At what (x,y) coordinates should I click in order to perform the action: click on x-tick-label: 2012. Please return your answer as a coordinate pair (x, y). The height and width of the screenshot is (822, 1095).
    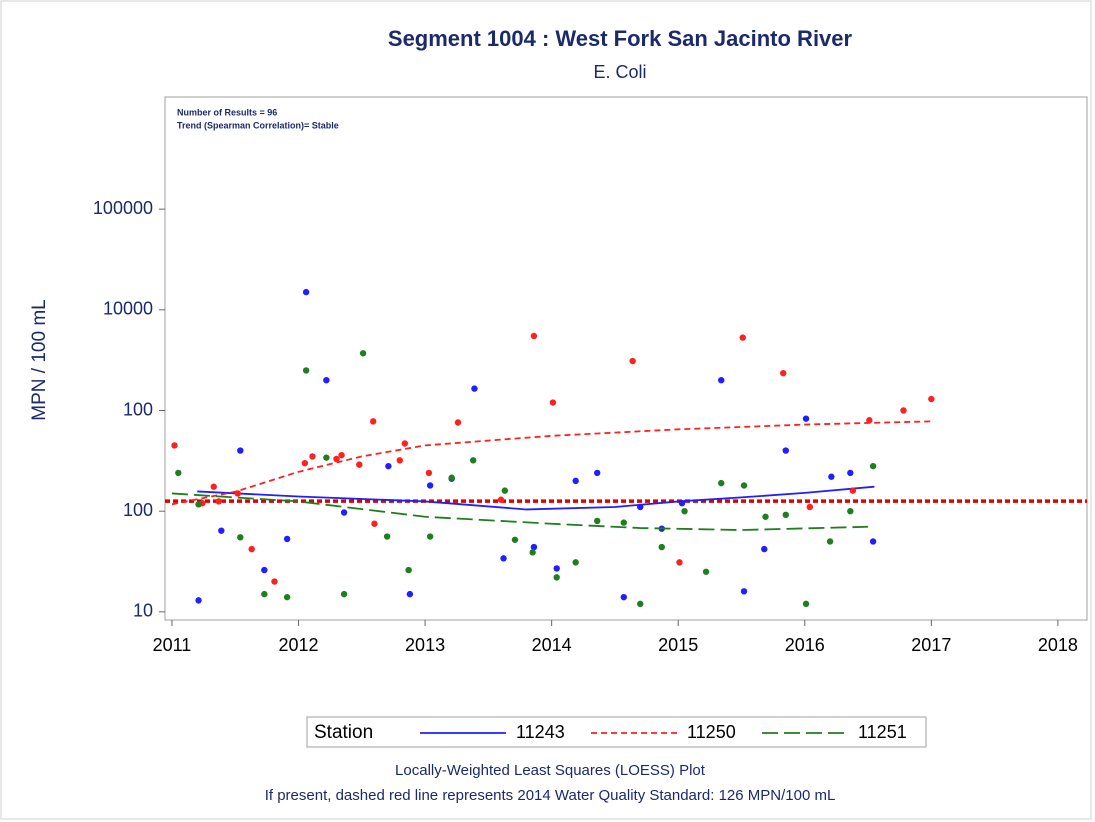
    Looking at the image, I should click on (298, 645).